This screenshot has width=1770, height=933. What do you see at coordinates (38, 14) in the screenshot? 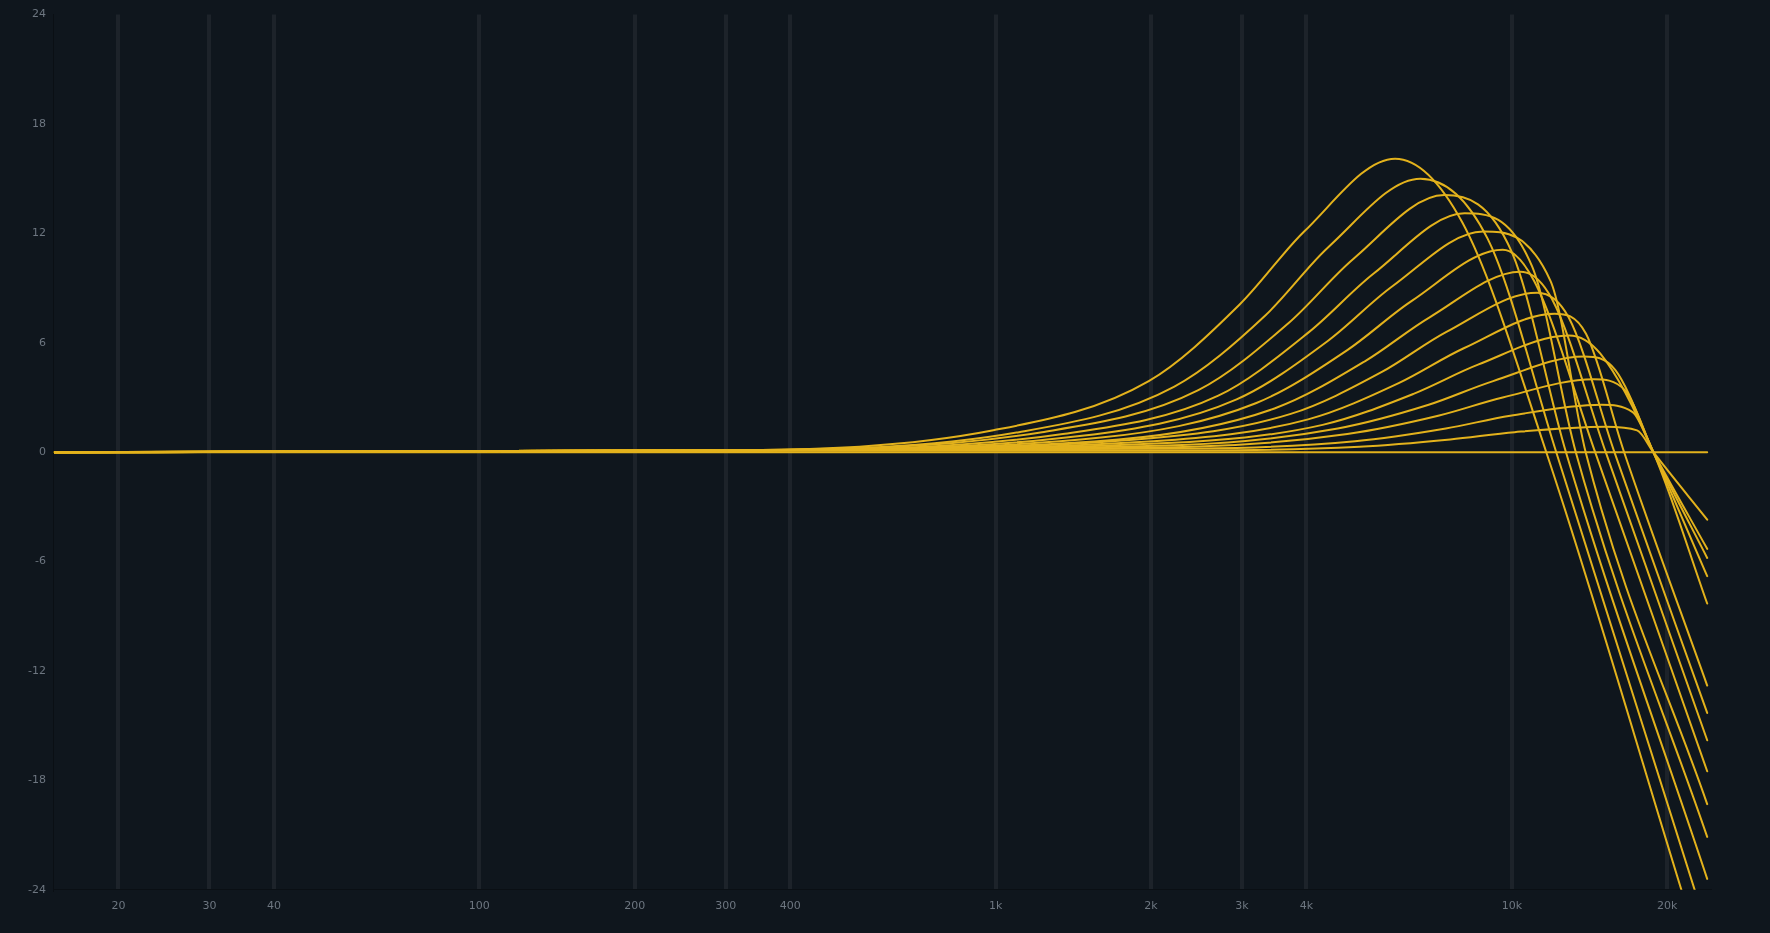
I see `y-tick-label: 24` at bounding box center [38, 14].